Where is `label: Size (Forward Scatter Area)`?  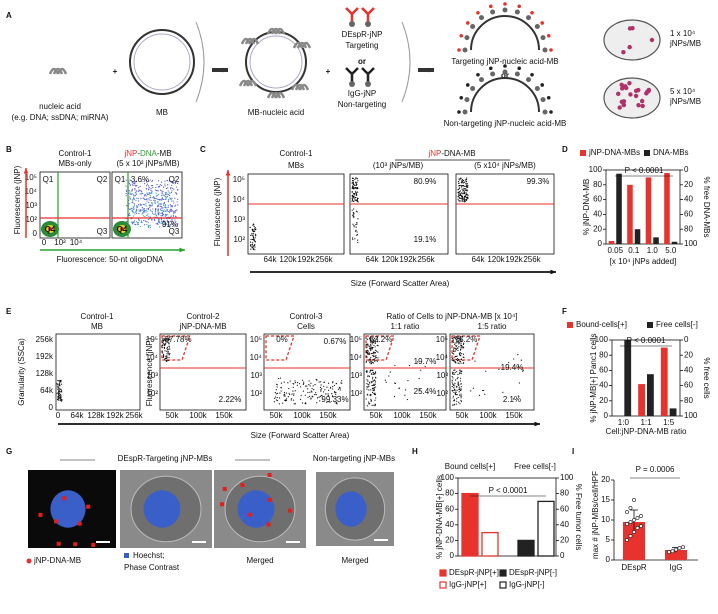
label: Size (Forward Scatter Area) is located at coordinates (400, 283).